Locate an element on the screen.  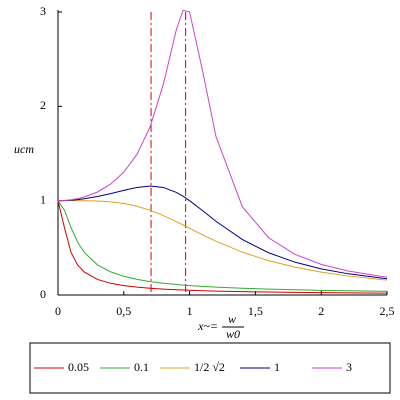
x-tick-label: 0 is located at coordinates (58, 311).